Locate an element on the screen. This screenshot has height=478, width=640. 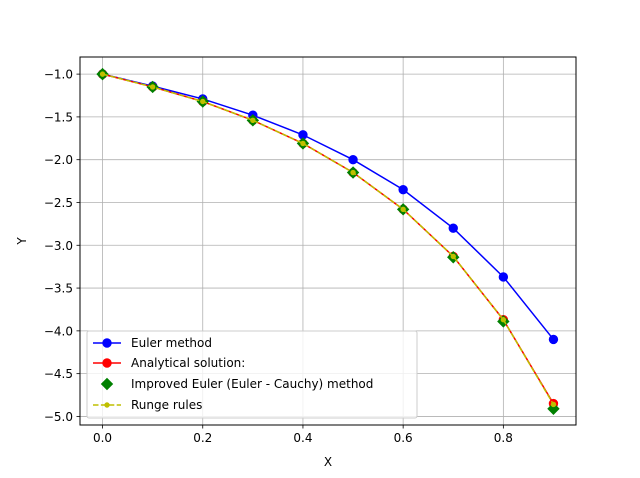
x-tick-label: 0.4 is located at coordinates (302, 438).